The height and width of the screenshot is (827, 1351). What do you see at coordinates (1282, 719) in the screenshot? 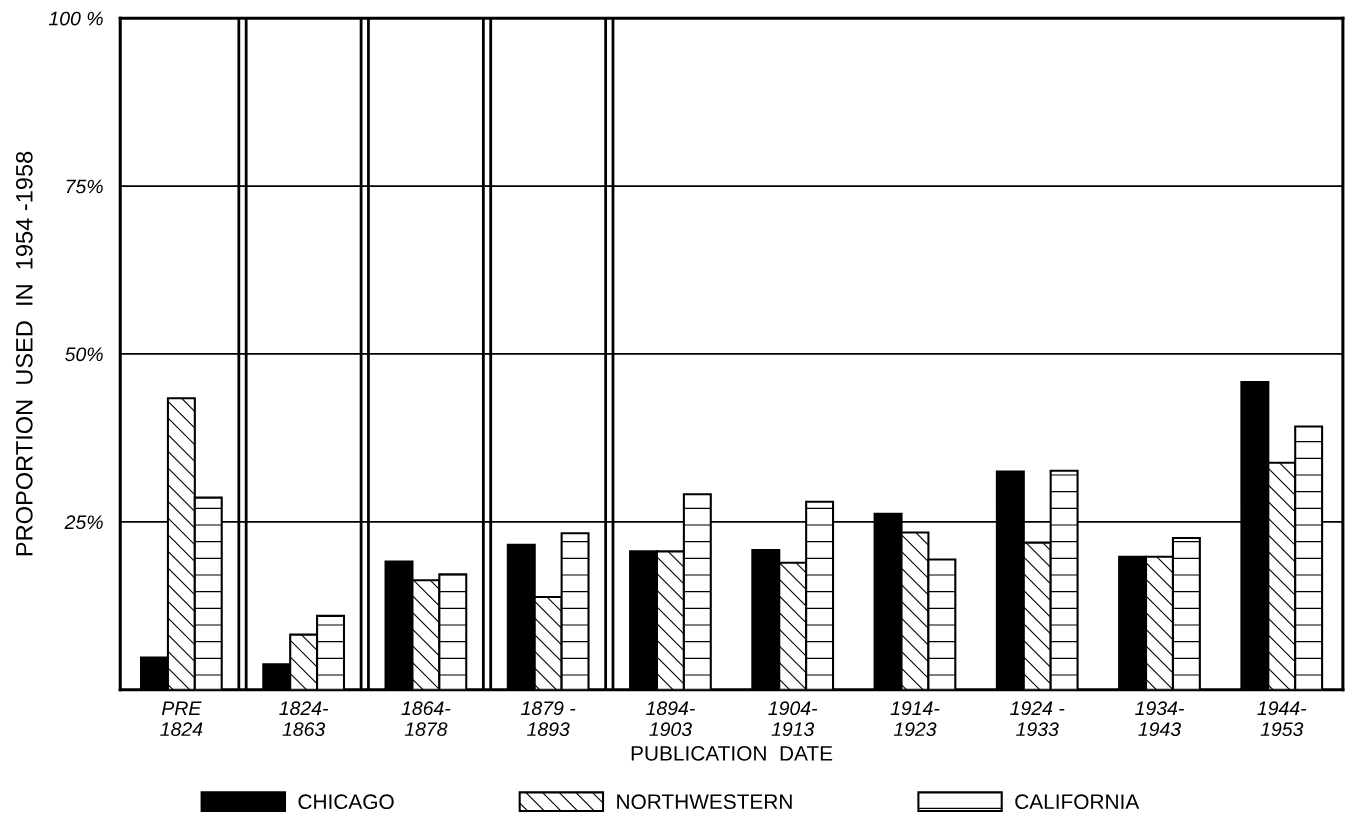
I see `x-tick-label: 1944- 1953` at bounding box center [1282, 719].